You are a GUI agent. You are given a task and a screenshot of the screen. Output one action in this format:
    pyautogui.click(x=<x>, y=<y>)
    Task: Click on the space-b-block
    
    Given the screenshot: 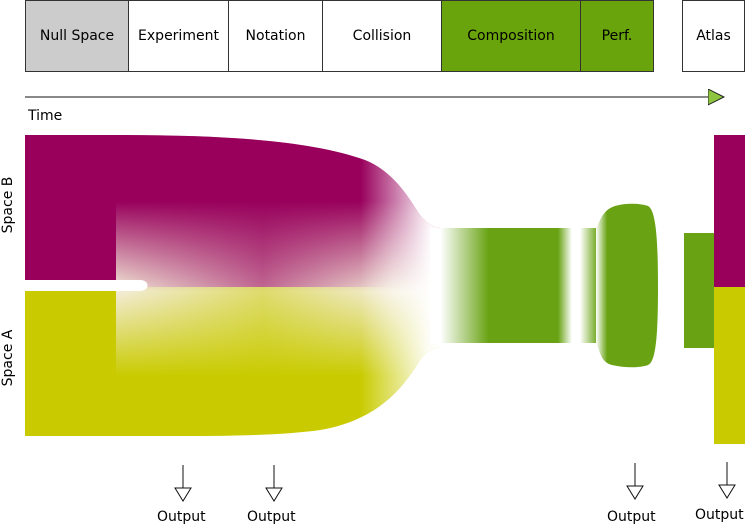 What is the action you would take?
    pyautogui.click(x=70, y=207)
    